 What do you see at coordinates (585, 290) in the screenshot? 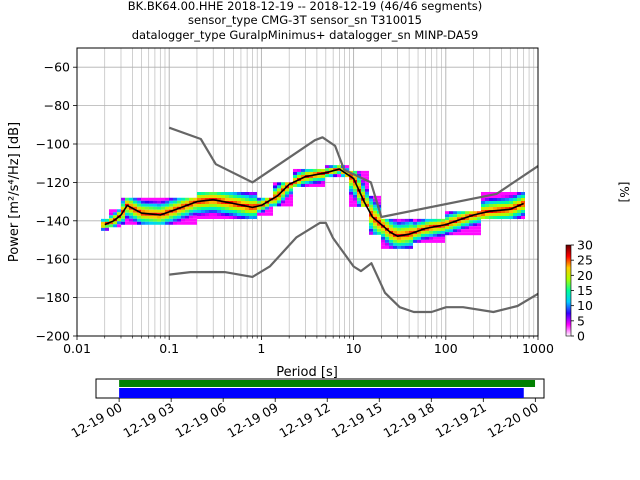
I see `colorbar-tick-label: 15` at bounding box center [585, 290].